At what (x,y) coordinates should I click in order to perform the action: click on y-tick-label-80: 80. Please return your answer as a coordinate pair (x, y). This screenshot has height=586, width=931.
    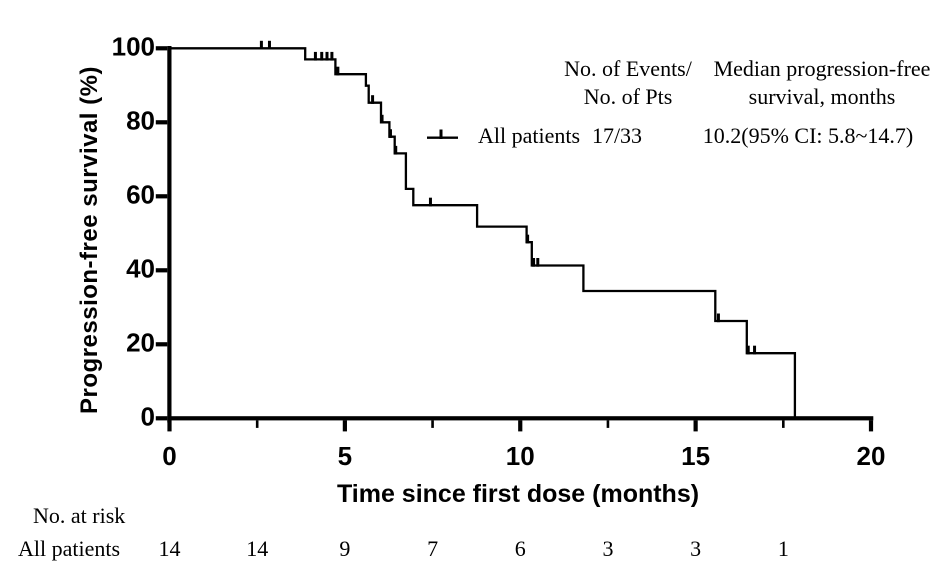
    Looking at the image, I should click on (140, 120).